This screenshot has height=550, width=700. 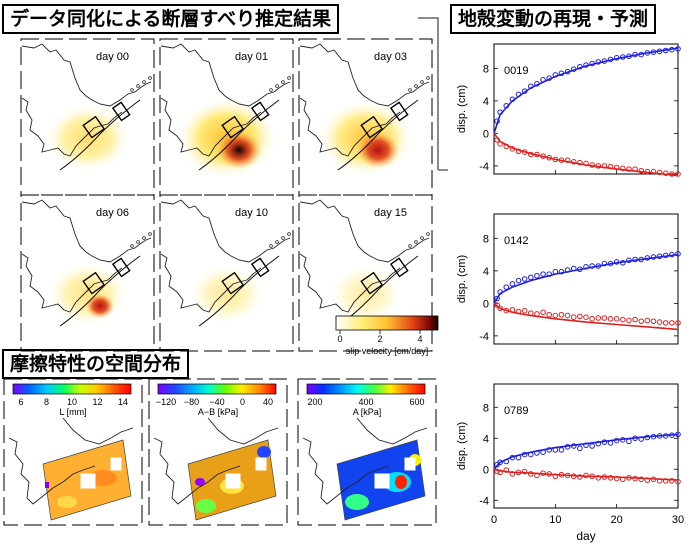 What do you see at coordinates (366, 389) in the screenshot?
I see `friction-colorbar` at bounding box center [366, 389].